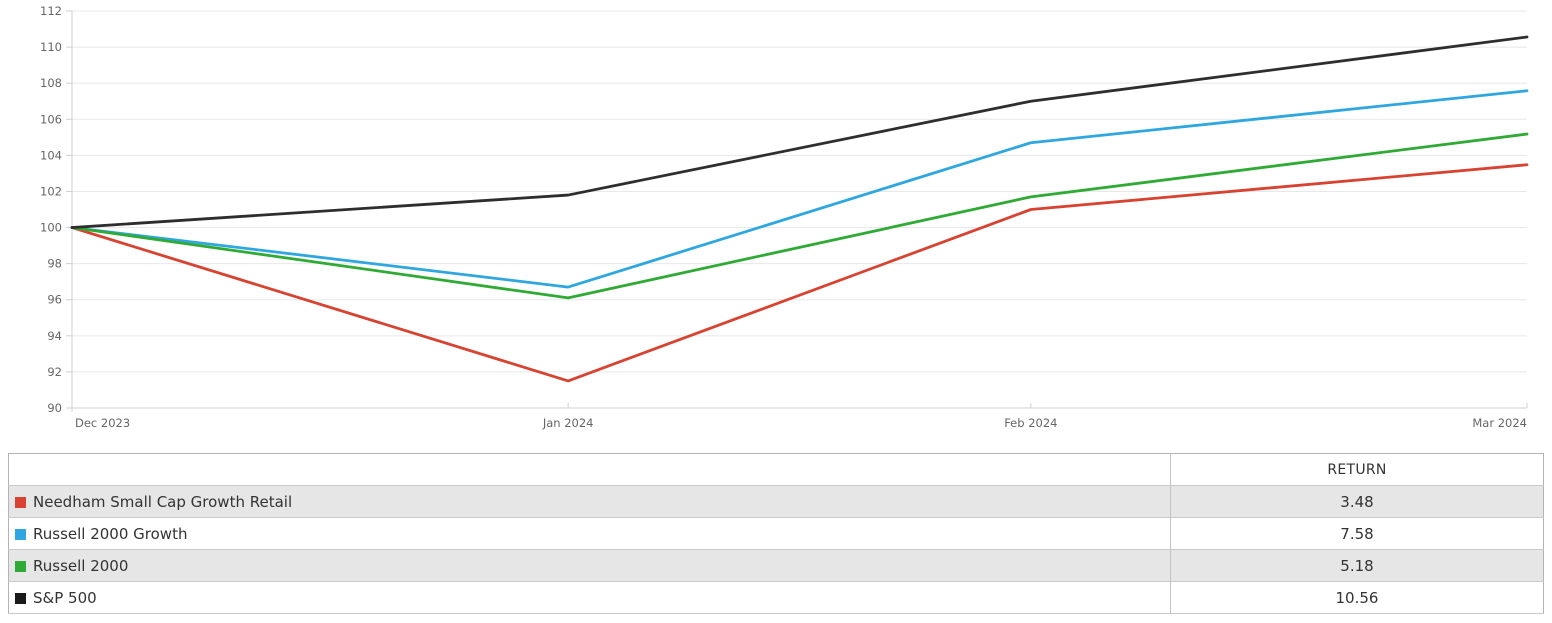  Describe the element at coordinates (54, 336) in the screenshot. I see `y-axis-label: 94` at that location.